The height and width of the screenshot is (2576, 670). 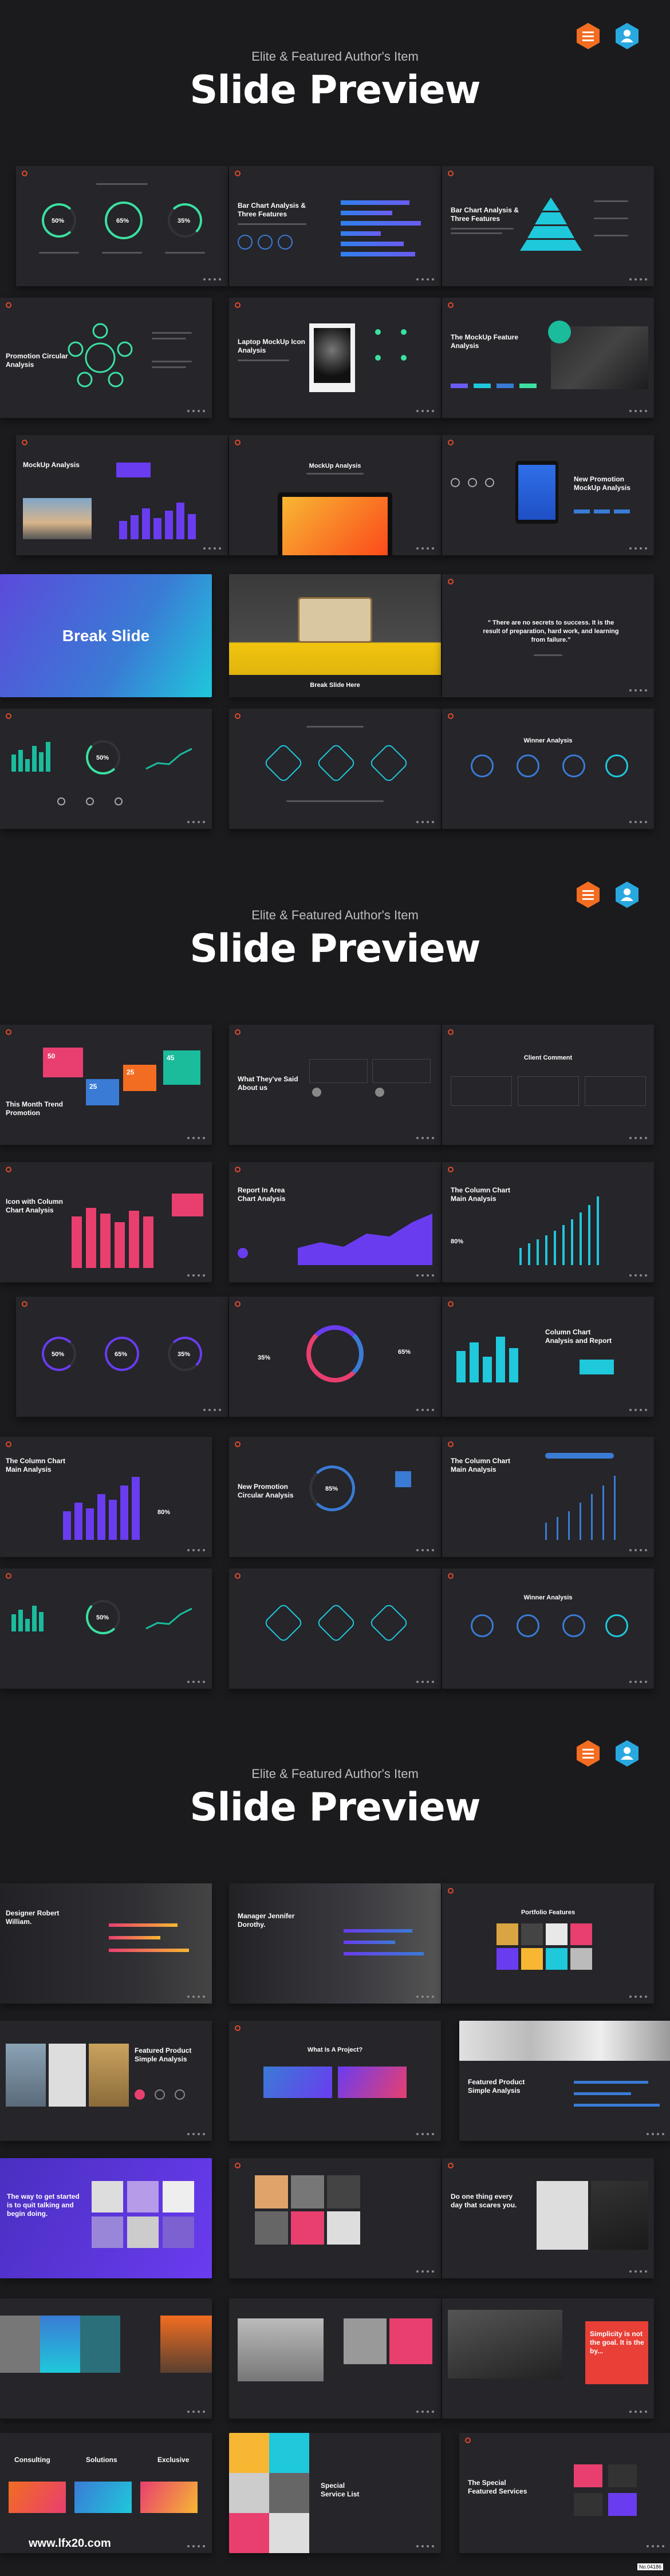 I want to click on slide-circle-progress: 50% 65% 35%, so click(x=122, y=226).